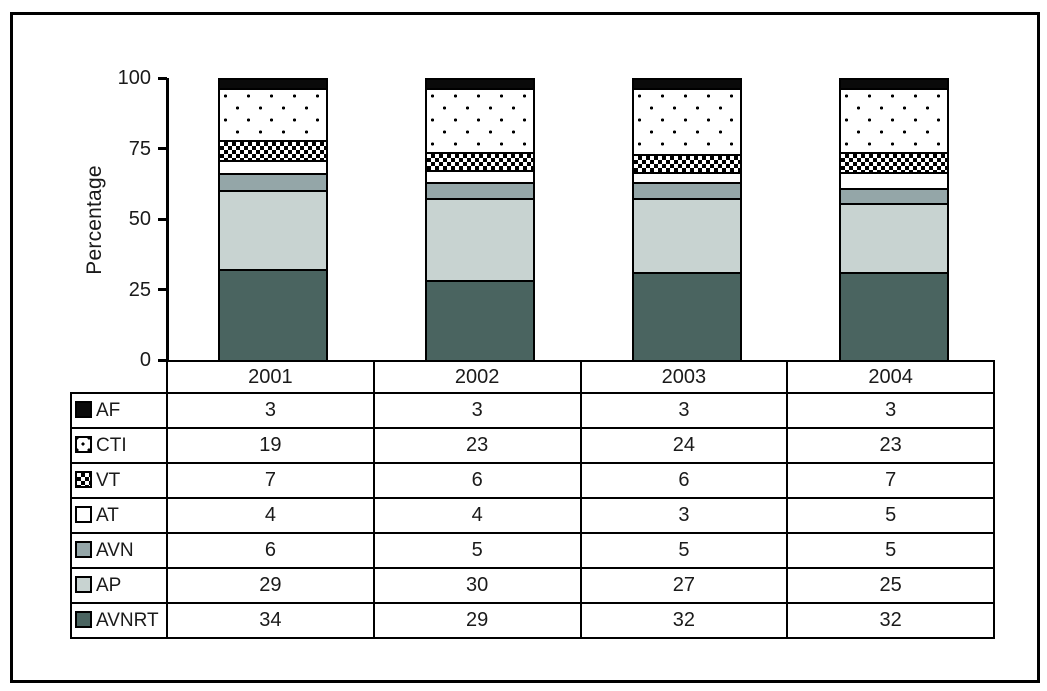 The image size is (1047, 691). Describe the element at coordinates (109, 585) in the screenshot. I see `legend-label: AP` at that location.